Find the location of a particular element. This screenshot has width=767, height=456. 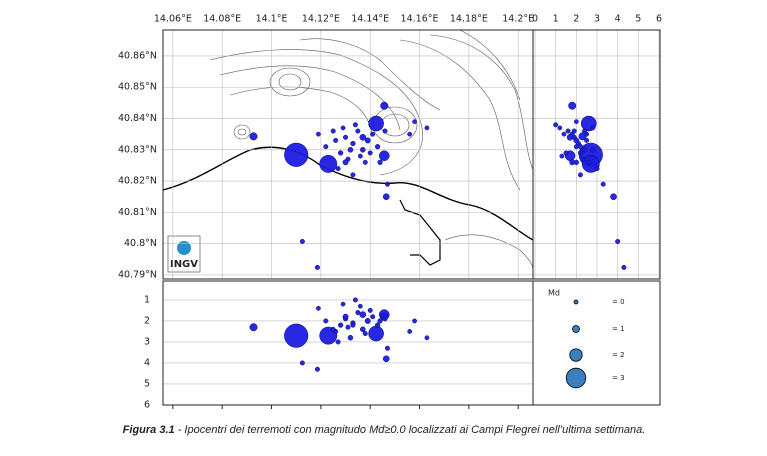

y-tick-label: 40.83°N is located at coordinates (137, 149).